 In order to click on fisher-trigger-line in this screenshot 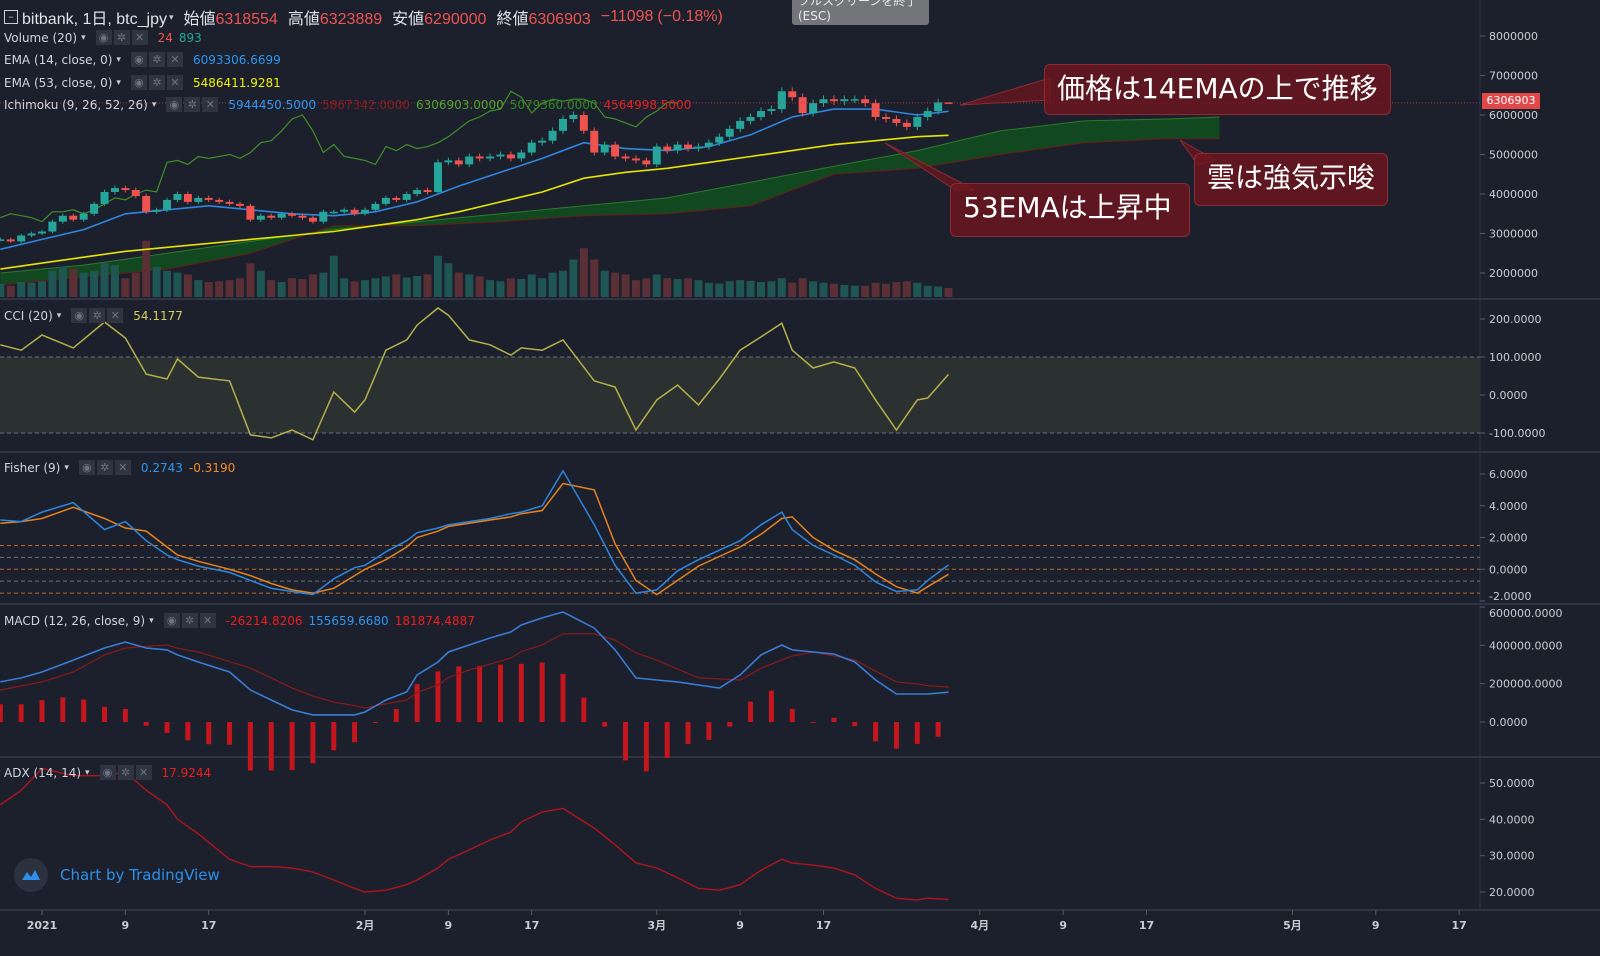, I will do `click(474, 539)`.